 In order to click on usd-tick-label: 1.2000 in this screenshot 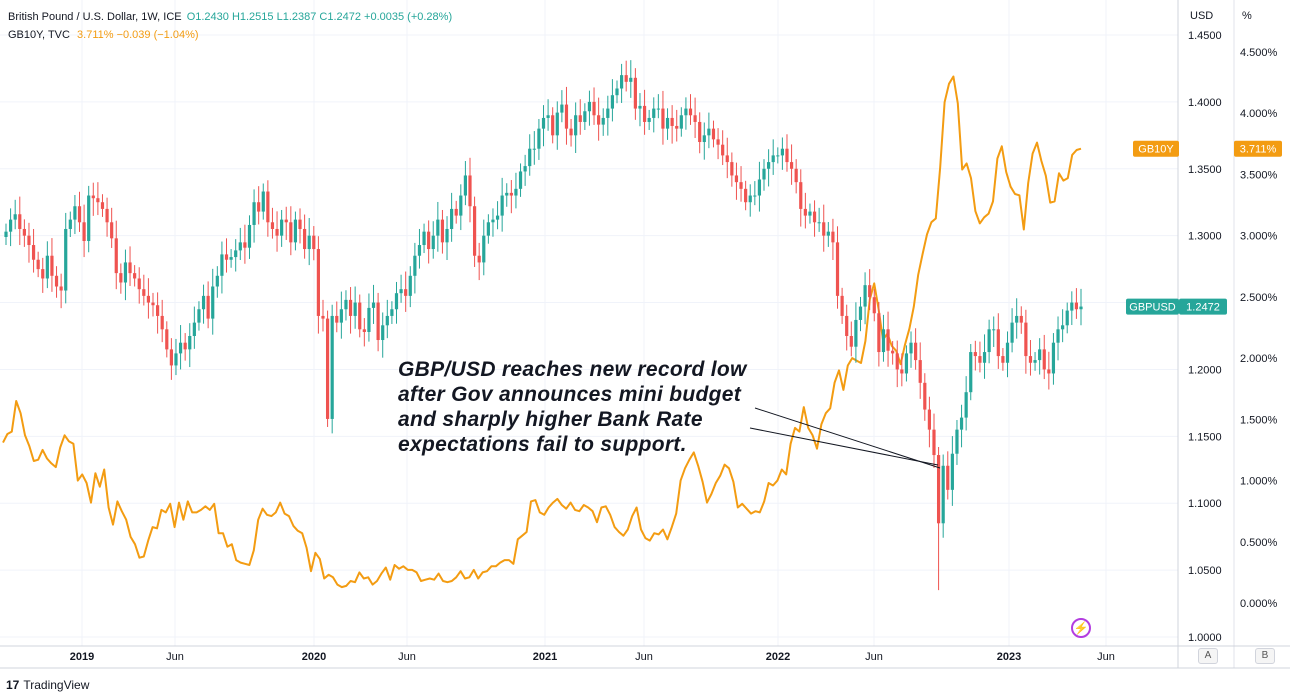, I will do `click(1205, 370)`.